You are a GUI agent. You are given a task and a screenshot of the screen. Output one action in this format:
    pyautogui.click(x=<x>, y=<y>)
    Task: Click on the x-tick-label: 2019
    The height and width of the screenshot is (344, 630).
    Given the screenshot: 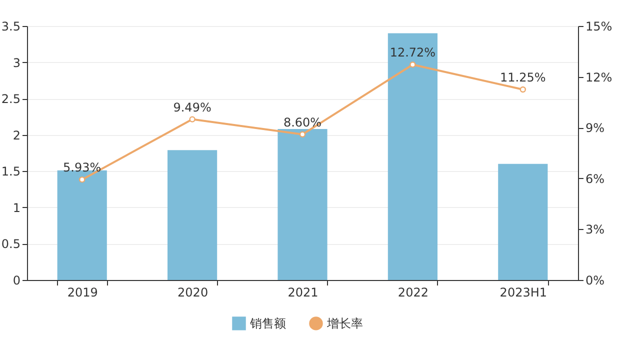 What is the action you would take?
    pyautogui.click(x=82, y=293)
    